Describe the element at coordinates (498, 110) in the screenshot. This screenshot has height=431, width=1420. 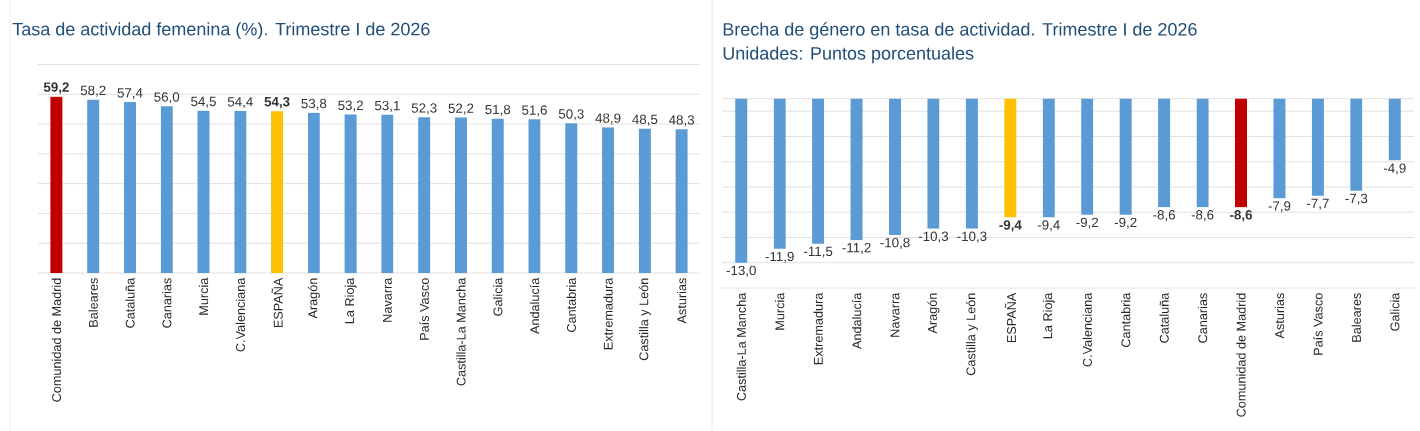
I see `data-label: 51,8` at that location.